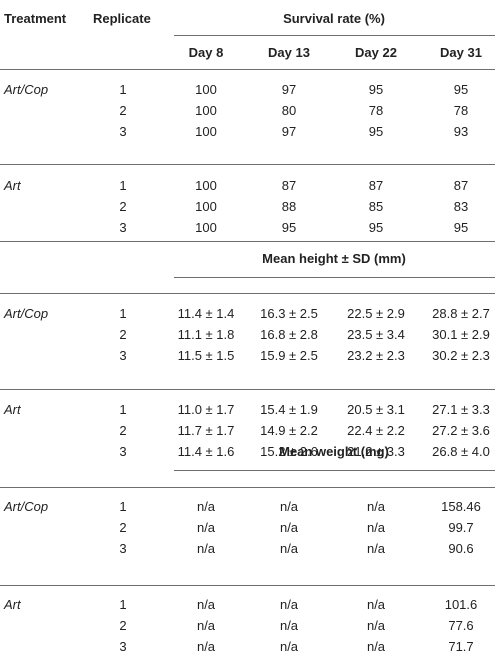 The width and height of the screenshot is (495, 658). Describe the element at coordinates (376, 430) in the screenshot. I see `table-cell: 22.4 ± 2.2` at that location.